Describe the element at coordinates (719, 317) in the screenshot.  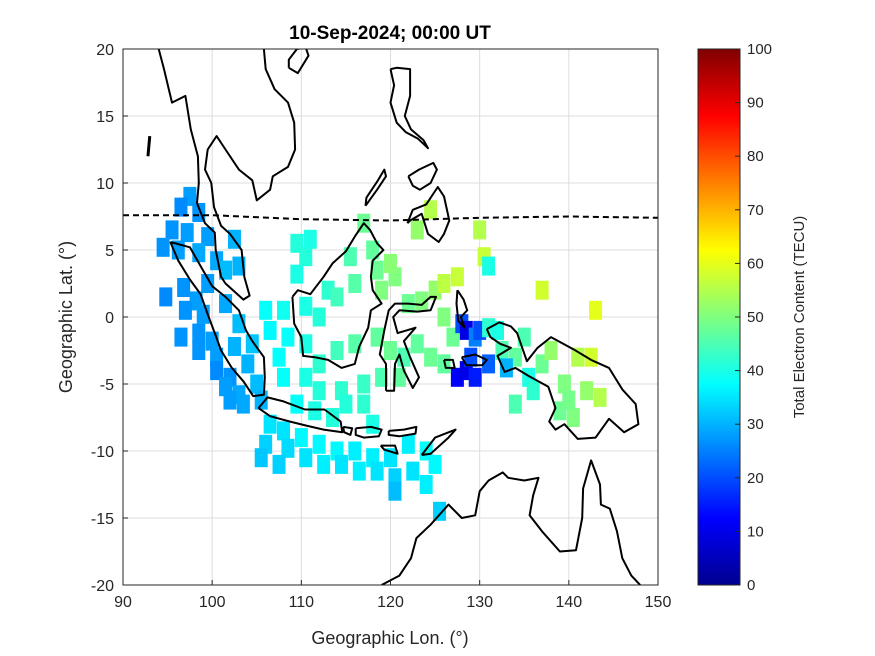
I see `colorbar` at that location.